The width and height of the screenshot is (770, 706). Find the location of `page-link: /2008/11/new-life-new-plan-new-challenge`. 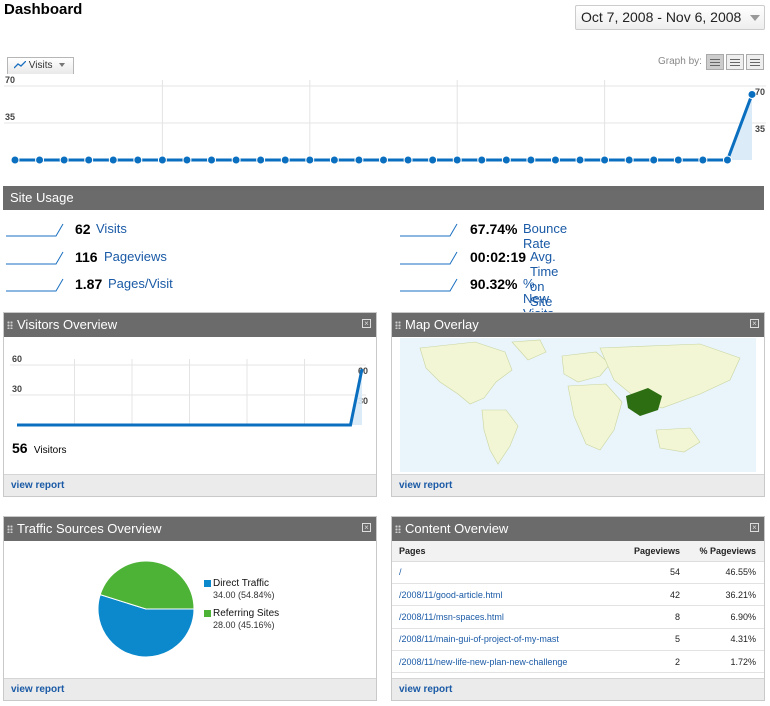

page-link: /2008/11/new-life-new-plan-new-challenge is located at coordinates (483, 661).